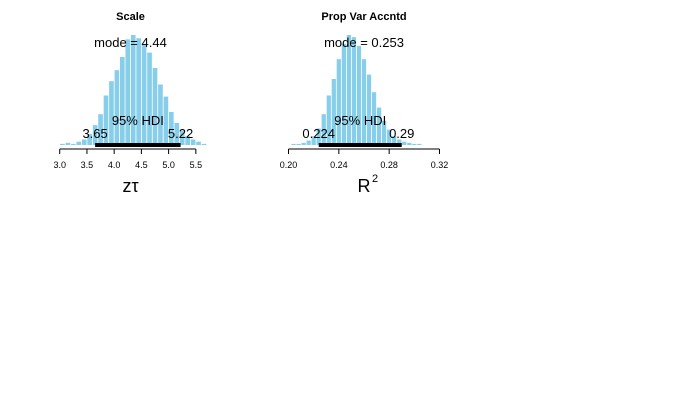 Image resolution: width=677 pixels, height=405 pixels. What do you see at coordinates (114, 165) in the screenshot?
I see `x-tick-label: 4.0` at bounding box center [114, 165].